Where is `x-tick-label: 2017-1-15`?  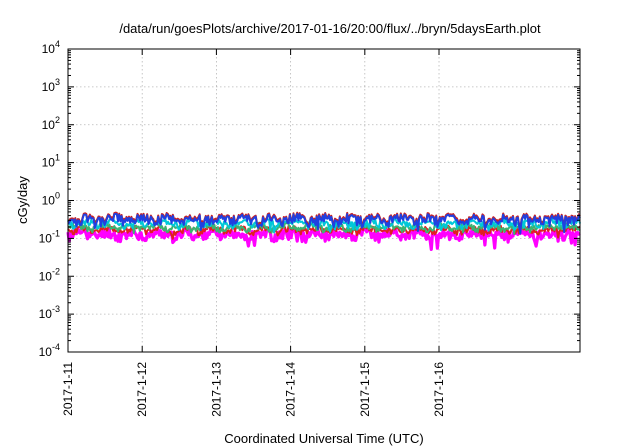 x-tick-label: 2017-1-15 is located at coordinates (365, 389).